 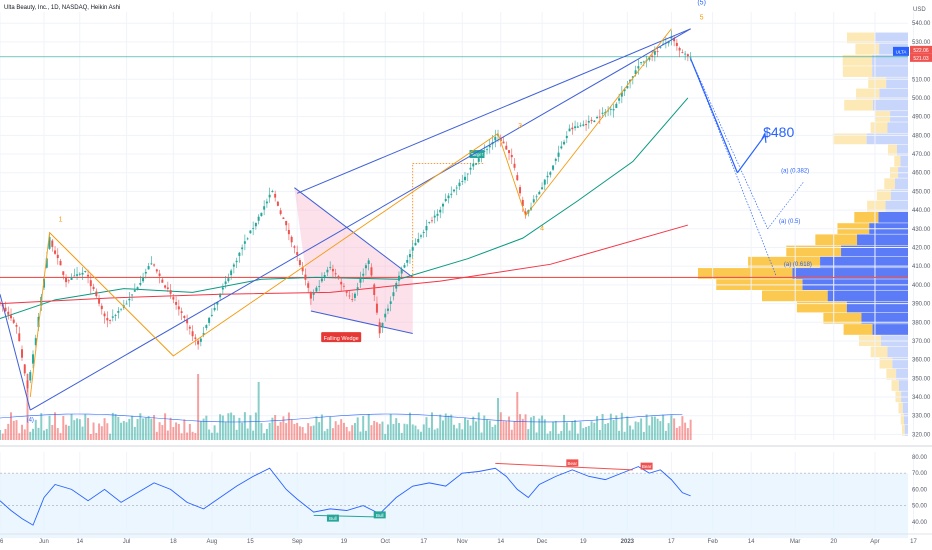 I want to click on rsi-bear-tag-2: Bear, so click(x=646, y=466).